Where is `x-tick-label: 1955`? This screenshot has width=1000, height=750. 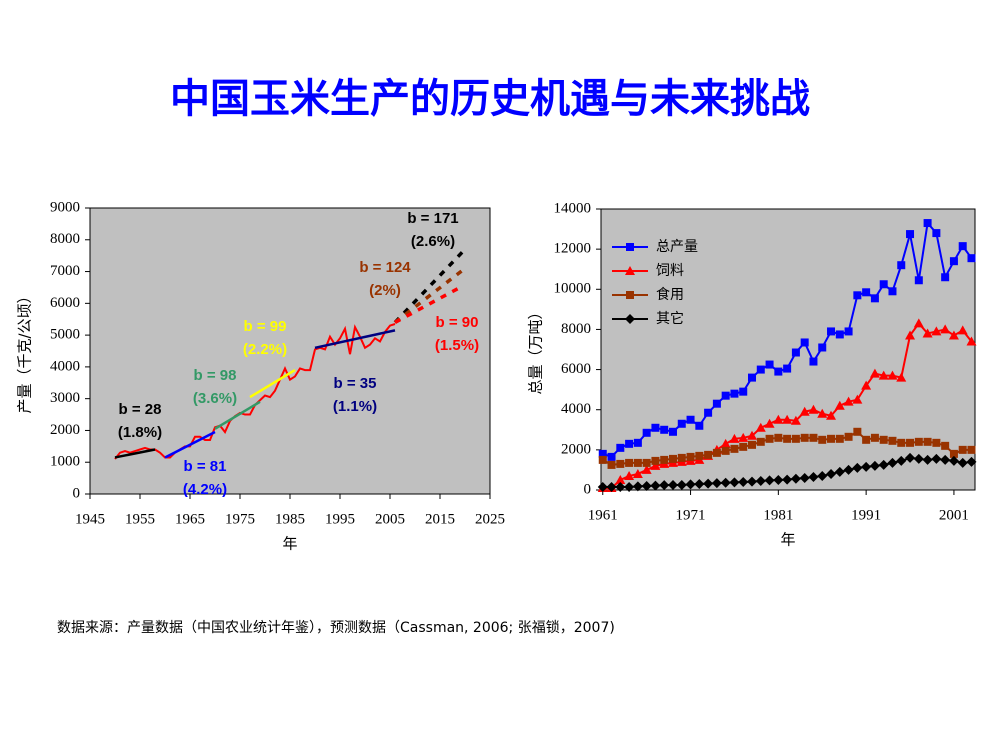 x-tick-label: 1955 is located at coordinates (140, 519).